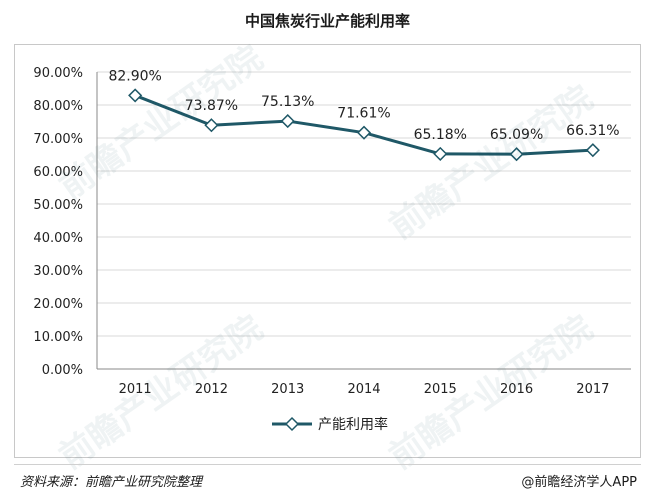  I want to click on legend-marker, so click(292, 424).